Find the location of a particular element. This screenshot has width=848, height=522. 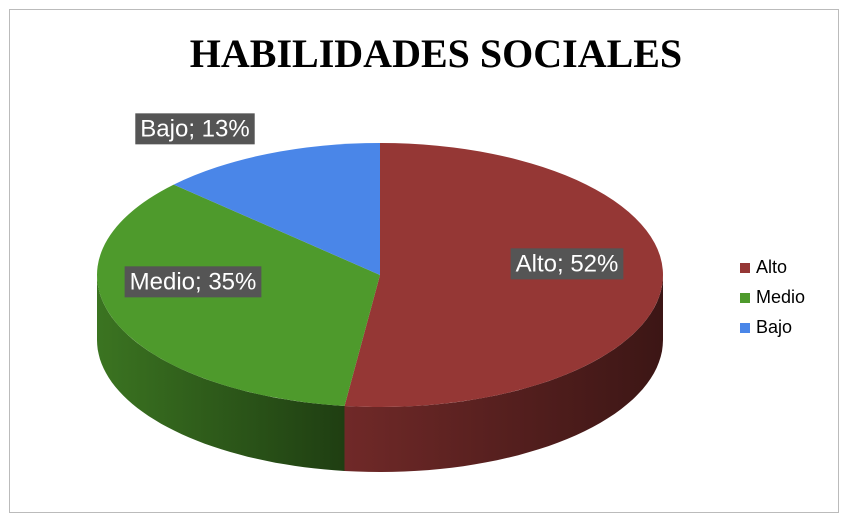

data-label-text: Medio; 35% is located at coordinates (193, 281).